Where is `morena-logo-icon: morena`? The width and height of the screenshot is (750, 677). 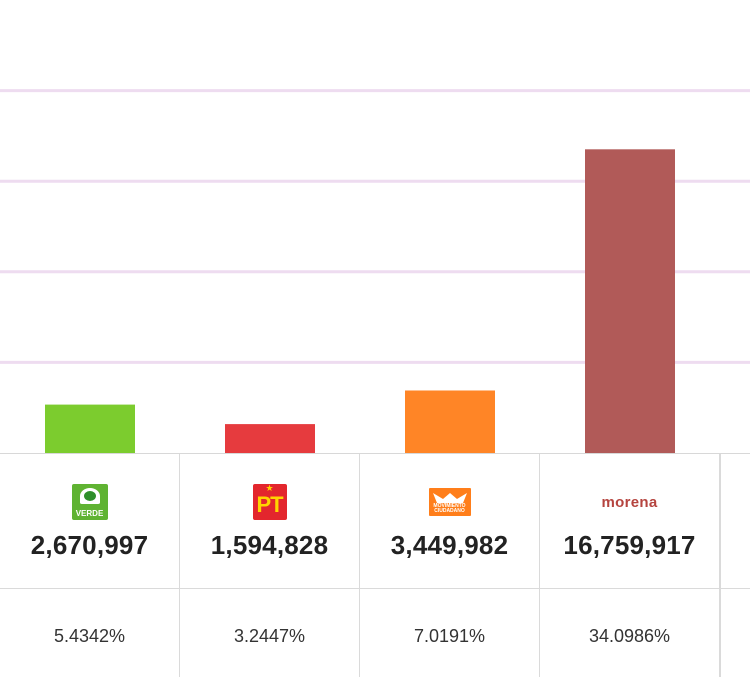
morena-logo-icon: morena is located at coordinates (629, 502).